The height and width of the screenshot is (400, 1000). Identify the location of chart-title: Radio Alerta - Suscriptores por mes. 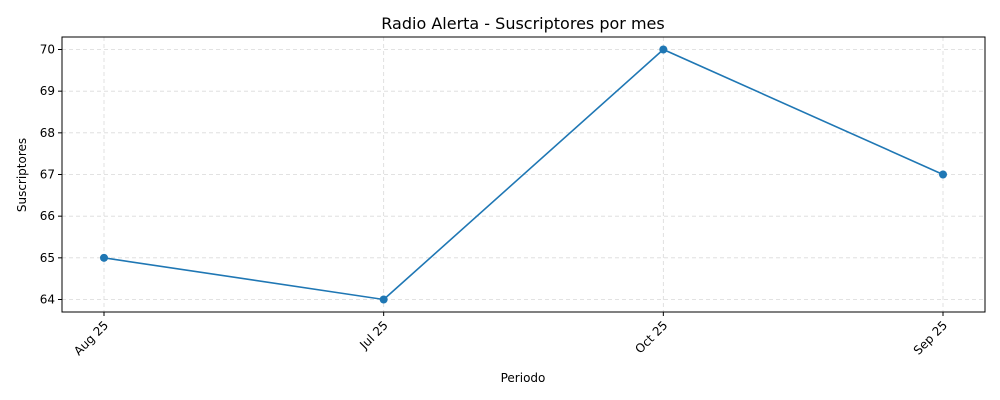
(522, 23).